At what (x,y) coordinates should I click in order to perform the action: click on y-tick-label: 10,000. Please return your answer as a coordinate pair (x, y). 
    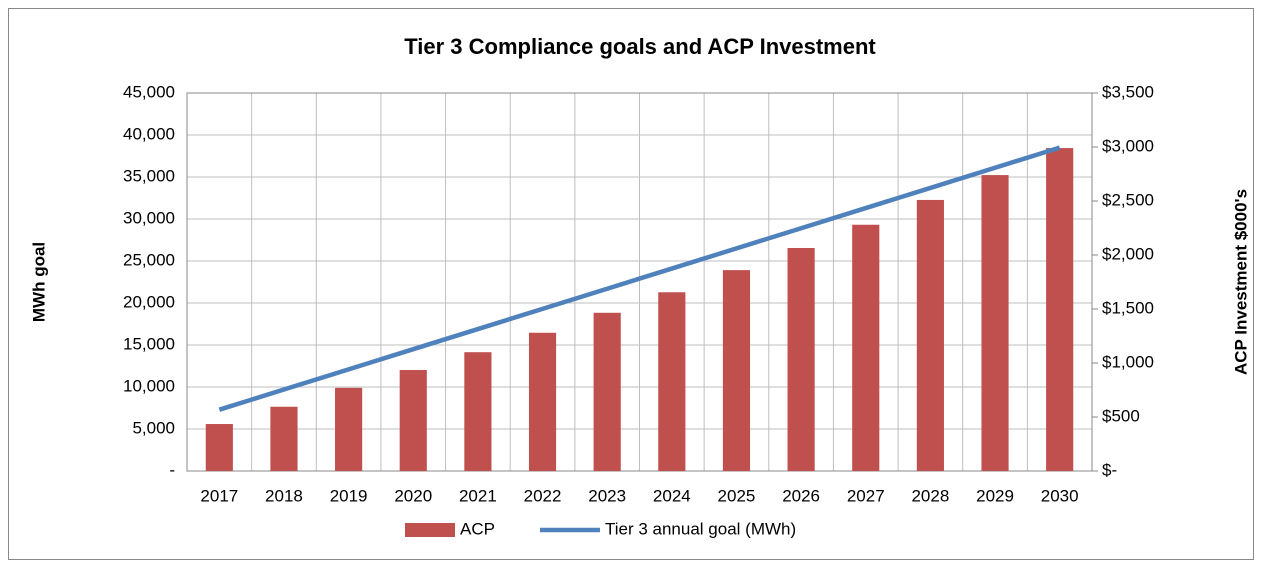
    Looking at the image, I should click on (149, 385).